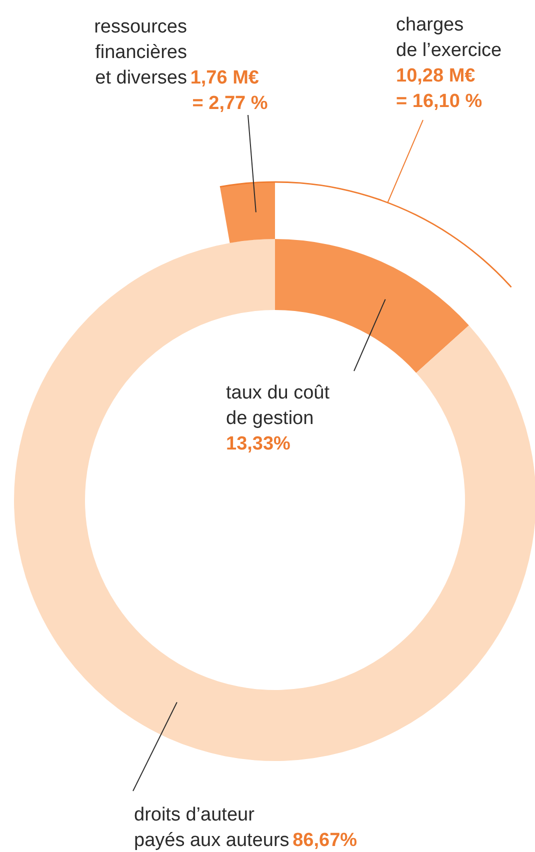 This screenshot has width=535, height=852. Describe the element at coordinates (258, 443) in the screenshot. I see `data-label: 13,33%` at that location.